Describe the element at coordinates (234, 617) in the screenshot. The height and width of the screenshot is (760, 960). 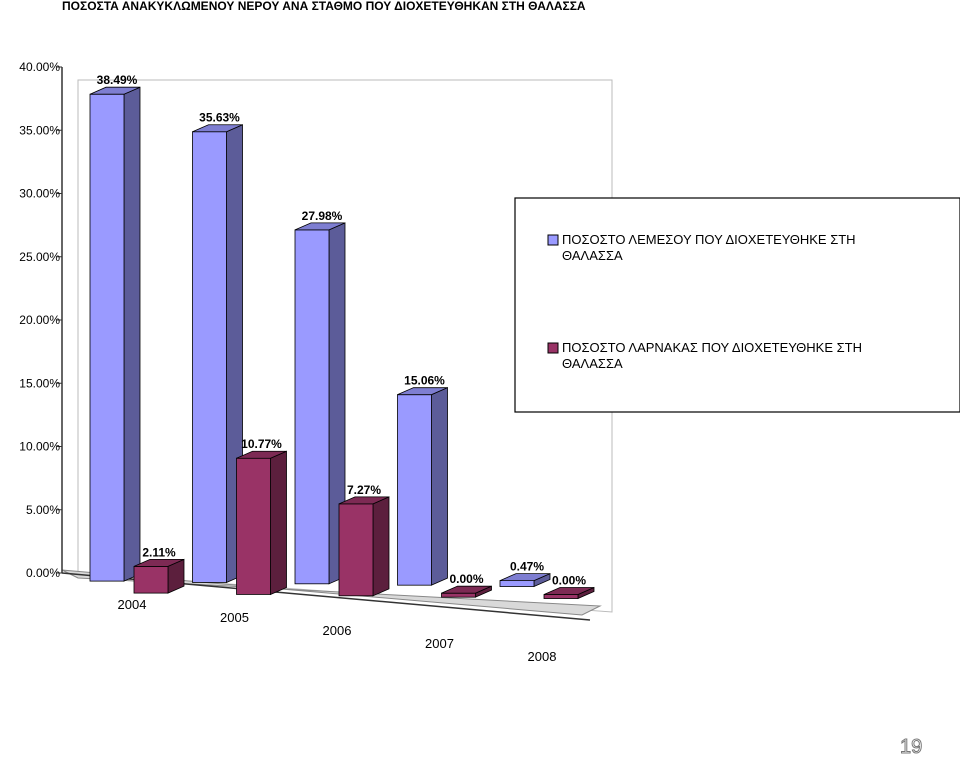
I see `x-category-label: 2005` at that location.